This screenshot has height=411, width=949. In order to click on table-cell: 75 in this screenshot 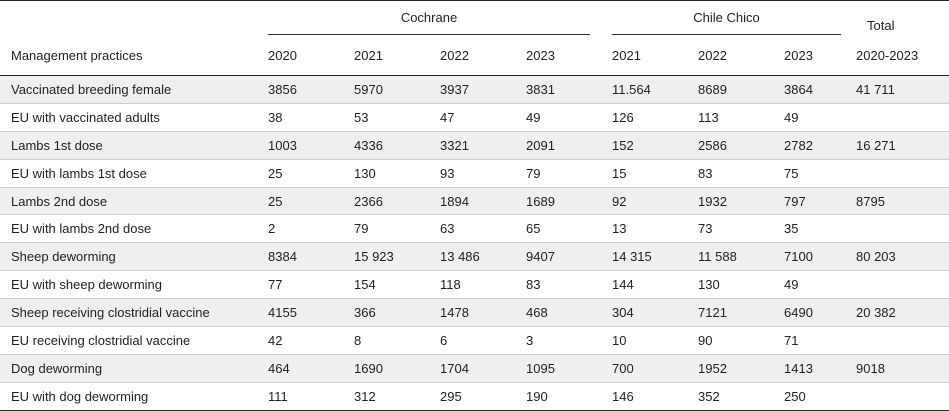, I will do `click(812, 173)`.